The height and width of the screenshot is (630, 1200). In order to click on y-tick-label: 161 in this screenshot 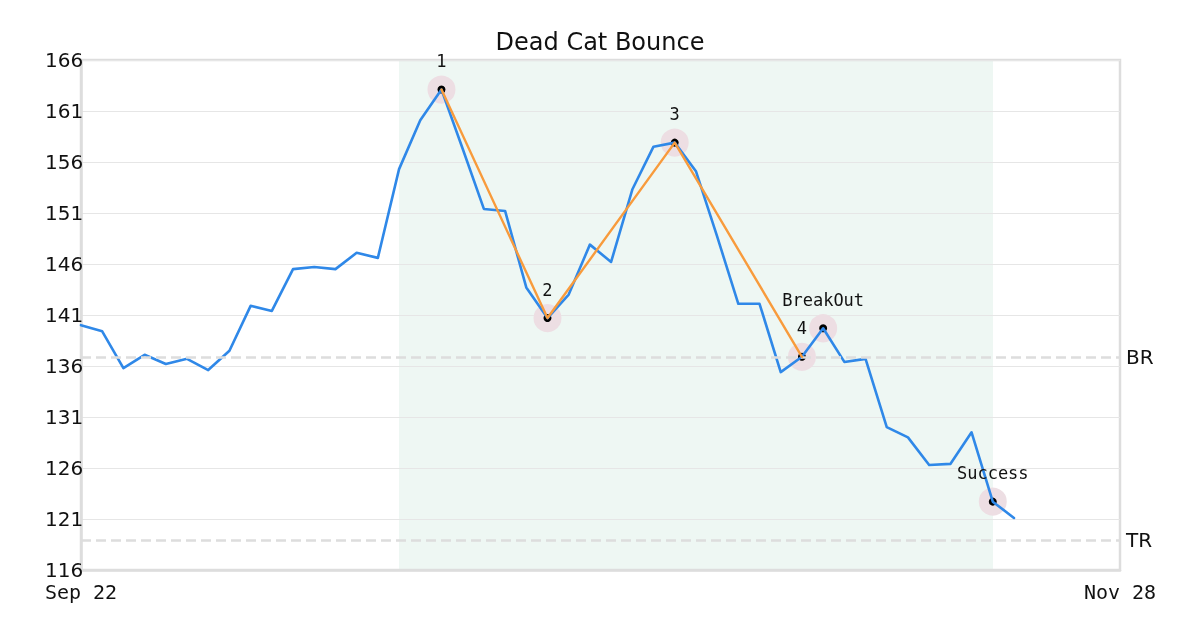, I will do `click(64, 111)`.